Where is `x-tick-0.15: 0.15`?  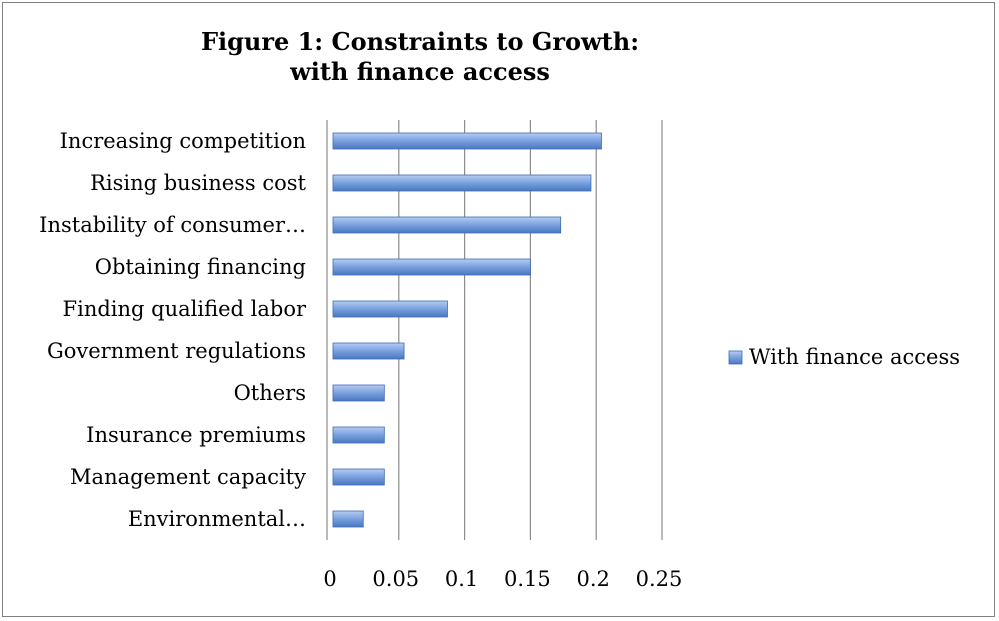
x-tick-0.15: 0.15 is located at coordinates (527, 579).